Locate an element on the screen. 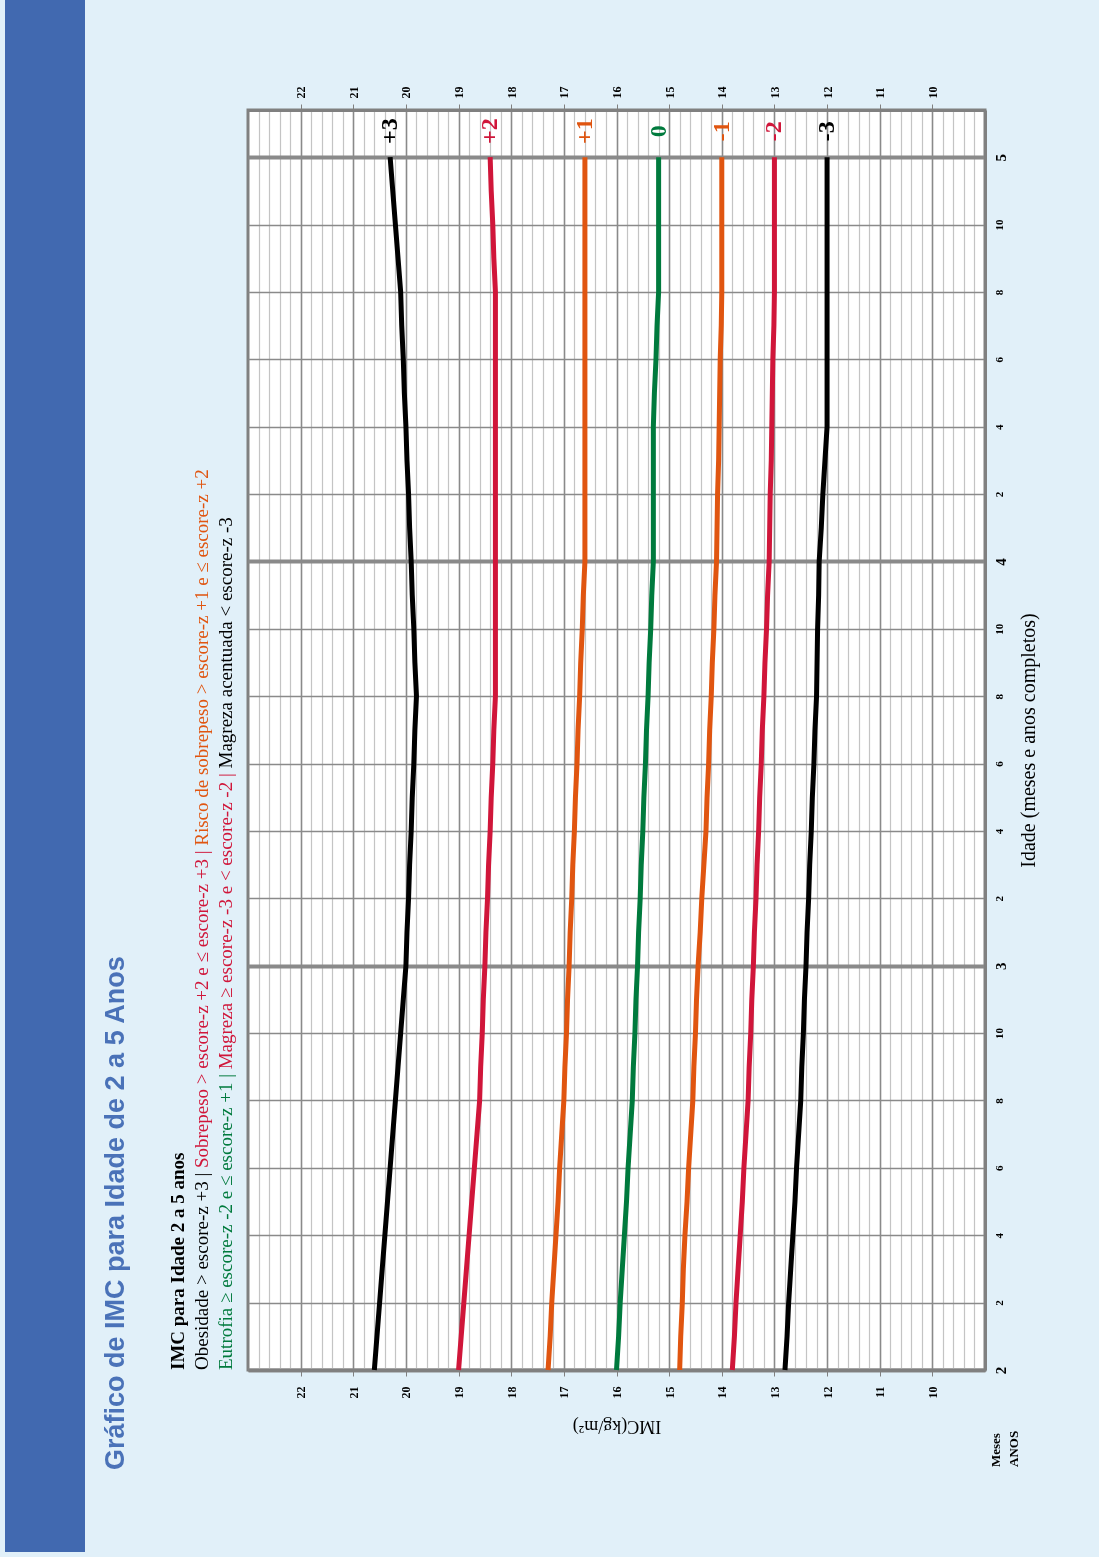  x-tick-label: 10 is located at coordinates (932, 1392).